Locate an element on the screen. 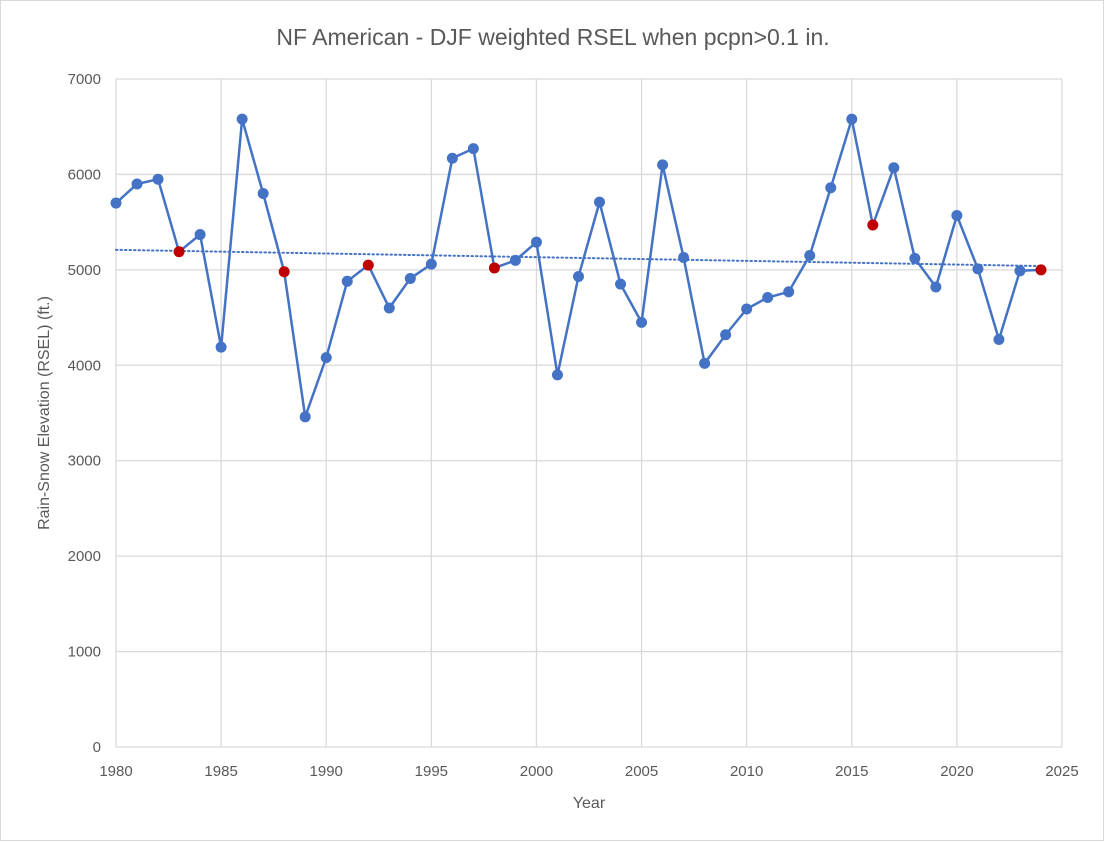 Image resolution: width=1104 pixels, height=842 pixels. x-tick-label: 2025 is located at coordinates (1061, 771).